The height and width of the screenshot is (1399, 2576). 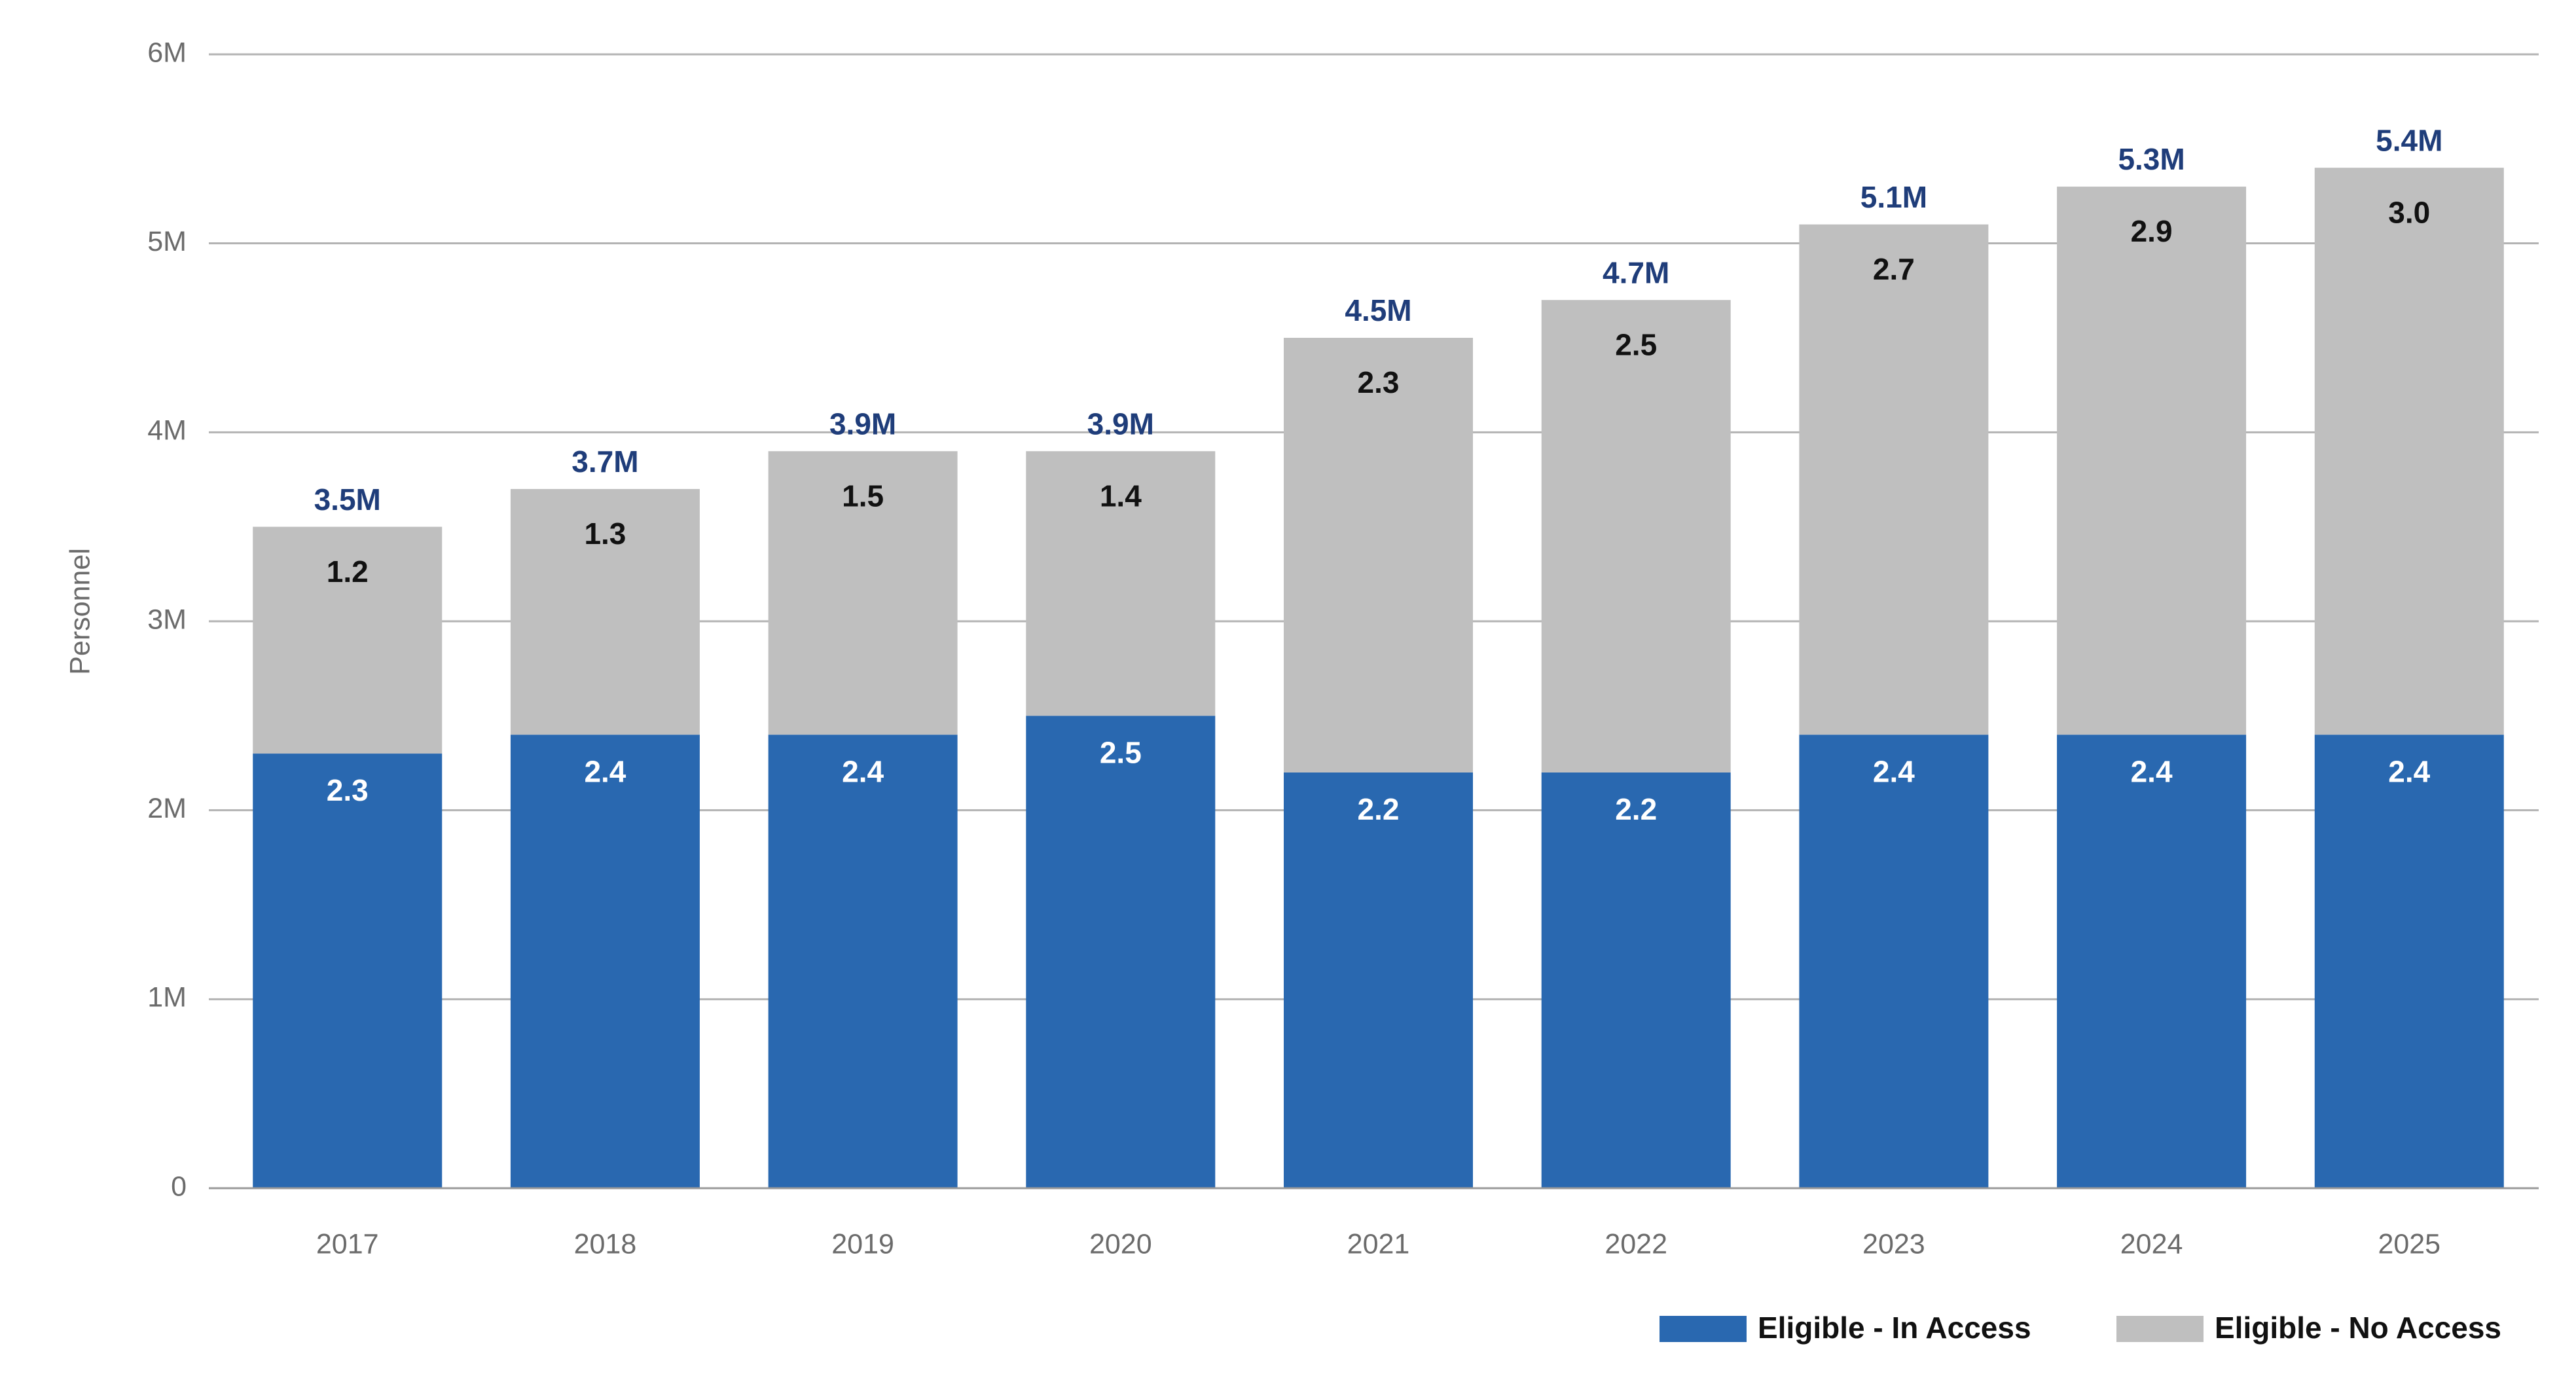 I want to click on x-tick-label: 2022, so click(x=1636, y=1244).